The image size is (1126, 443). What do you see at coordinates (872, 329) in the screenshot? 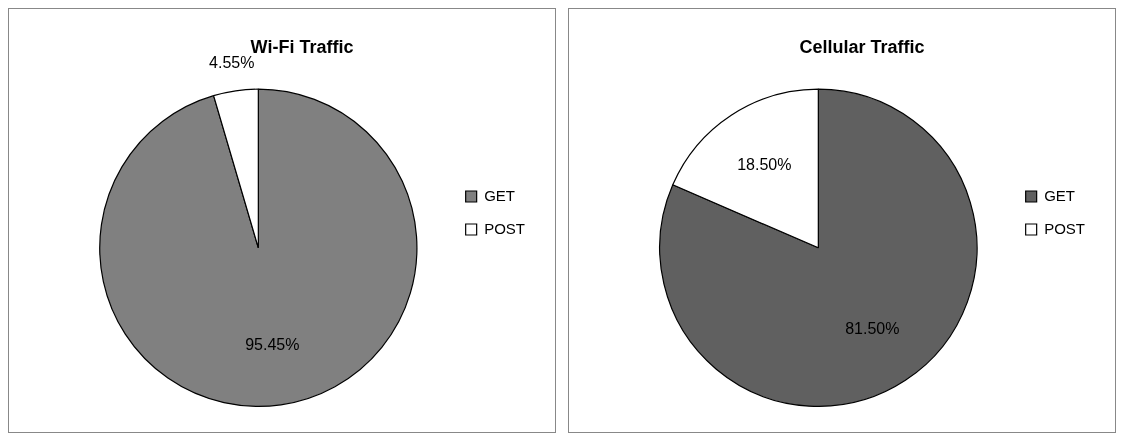
I see `data-label: 81.50%` at bounding box center [872, 329].